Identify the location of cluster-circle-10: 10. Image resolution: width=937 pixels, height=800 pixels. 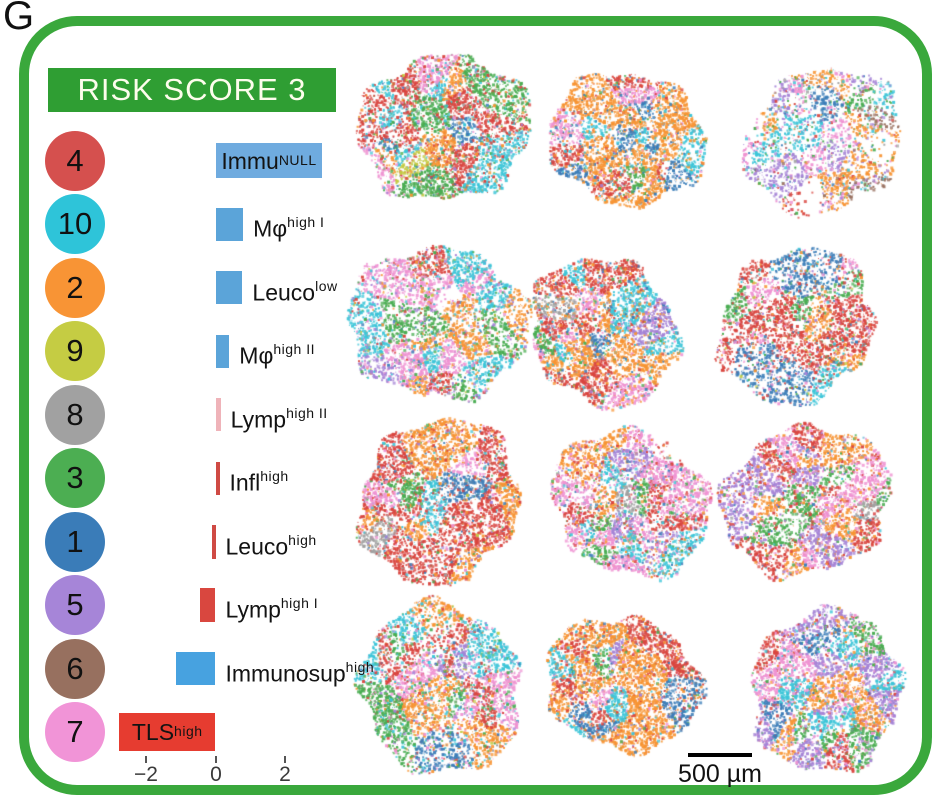
(75, 224).